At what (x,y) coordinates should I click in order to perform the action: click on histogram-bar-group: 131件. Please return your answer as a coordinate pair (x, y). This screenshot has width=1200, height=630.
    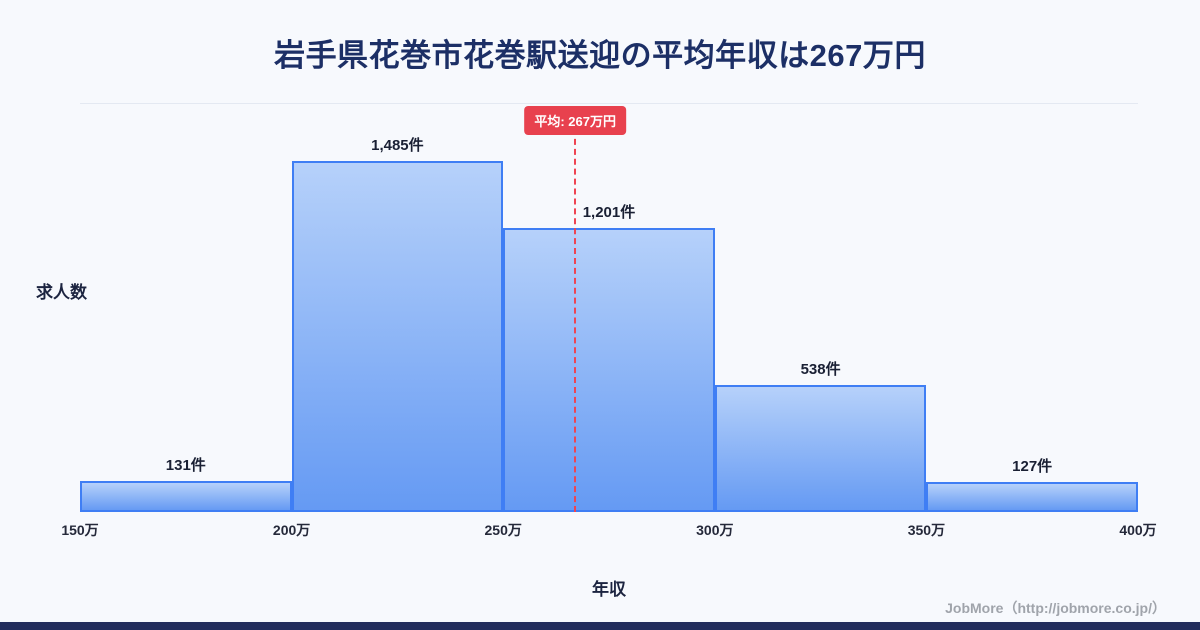
    Looking at the image, I should click on (186, 483).